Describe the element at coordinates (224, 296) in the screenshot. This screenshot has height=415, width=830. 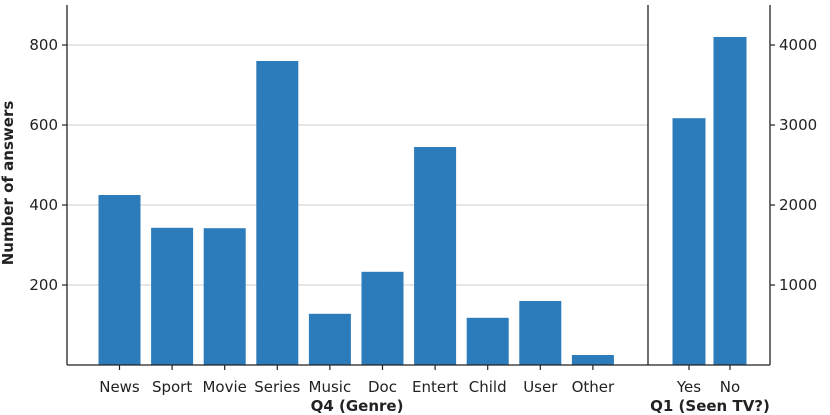
I see `bar-movie` at that location.